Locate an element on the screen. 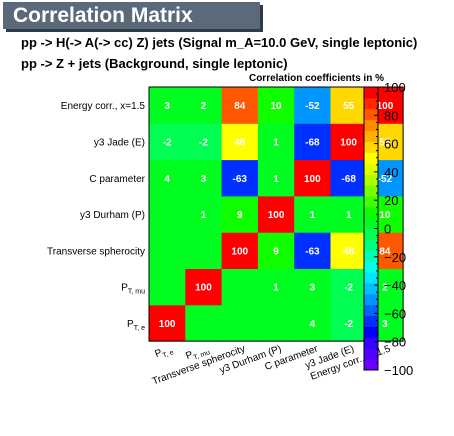 Image resolution: width=454 pixels, height=436 pixels. cell-value-label: 9 is located at coordinates (276, 251).